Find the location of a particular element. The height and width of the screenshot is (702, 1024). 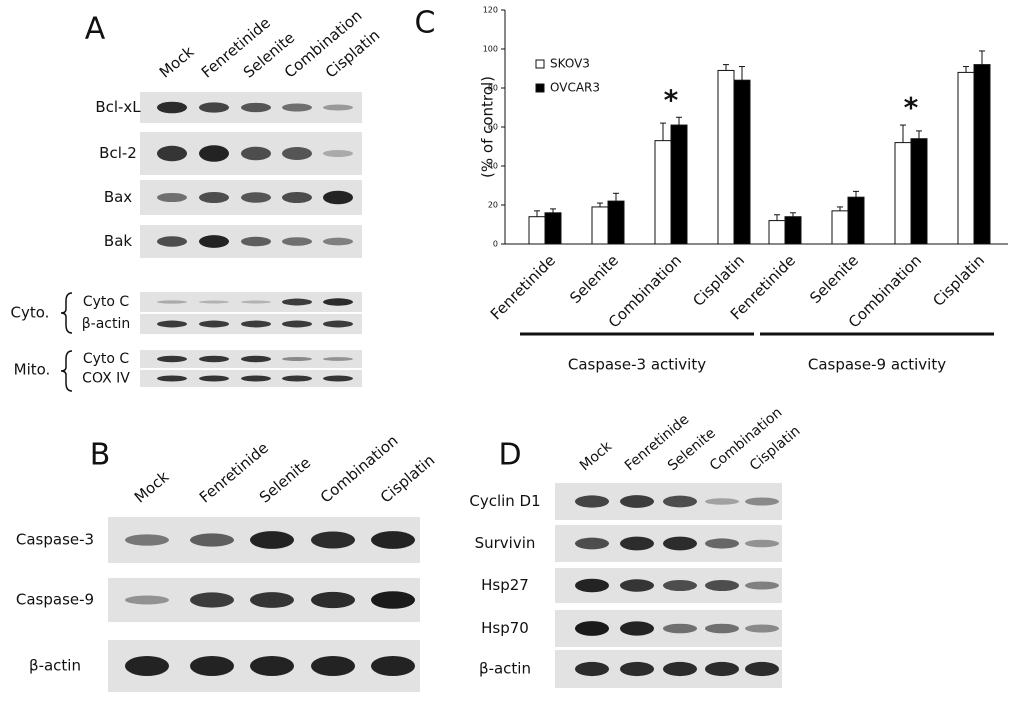

y-tick-label: 60 is located at coordinates (493, 127).